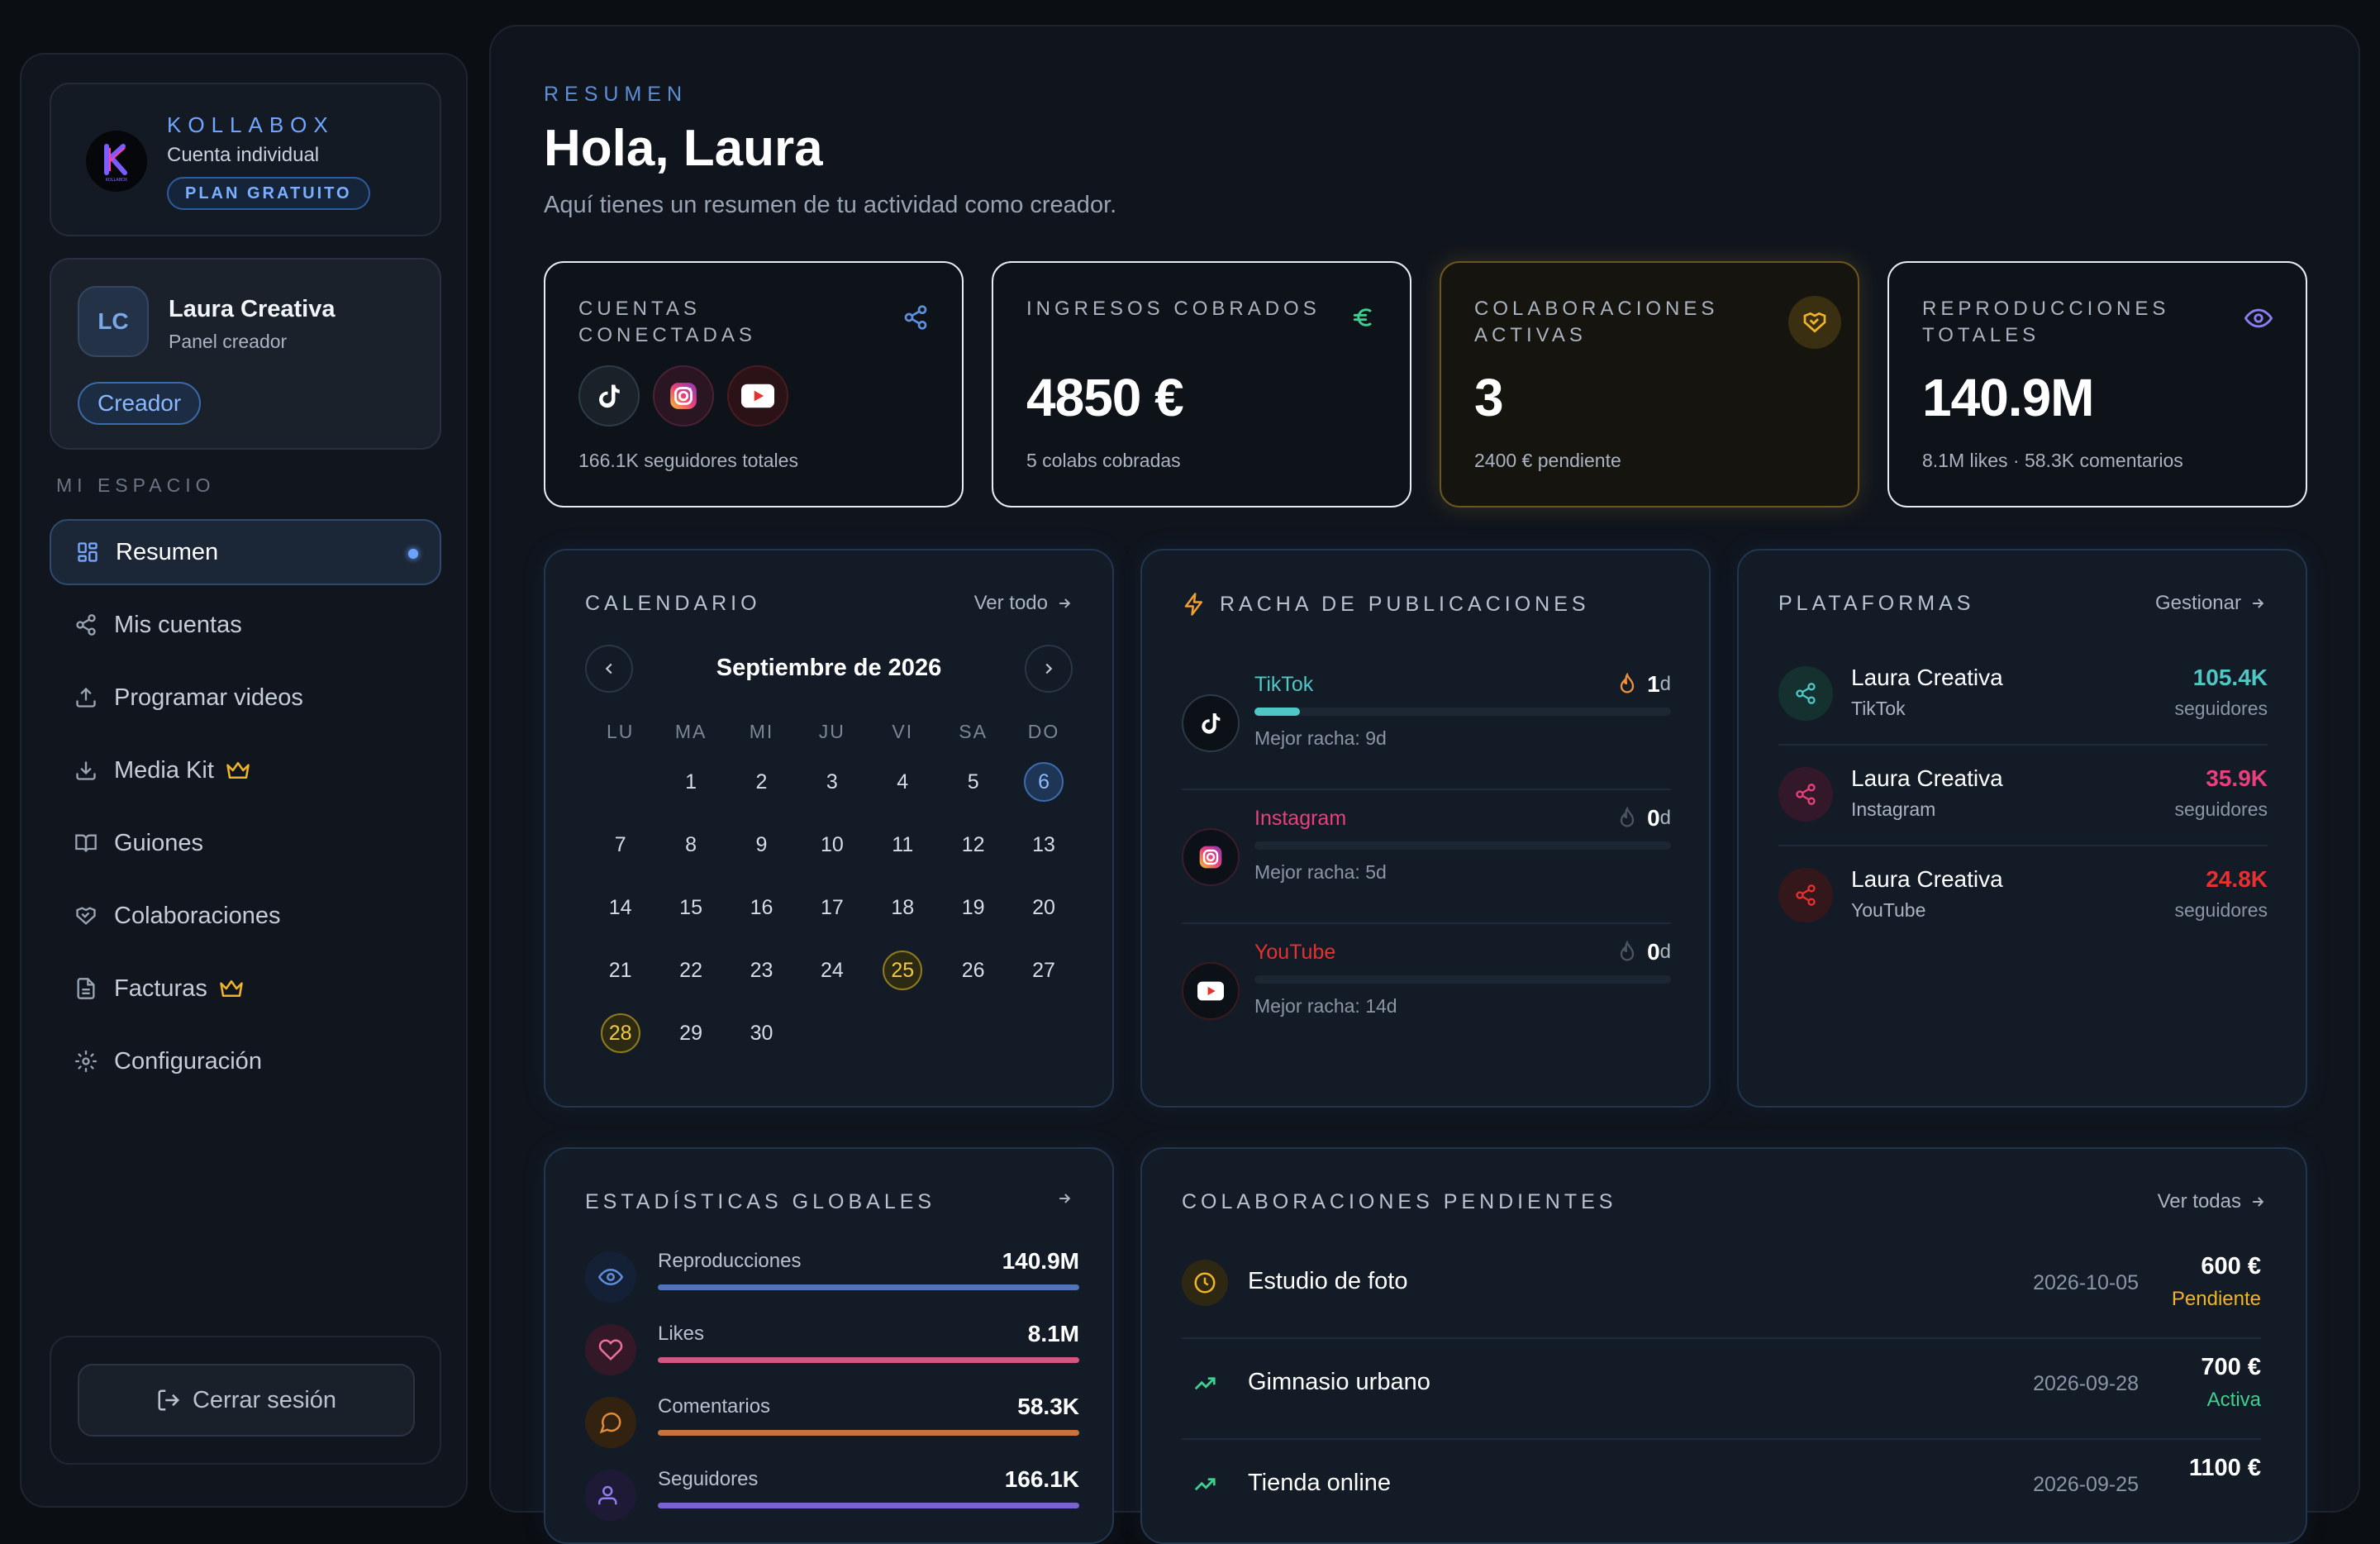 The height and width of the screenshot is (1544, 2380). What do you see at coordinates (683, 396) in the screenshot?
I see `instagram-icon` at bounding box center [683, 396].